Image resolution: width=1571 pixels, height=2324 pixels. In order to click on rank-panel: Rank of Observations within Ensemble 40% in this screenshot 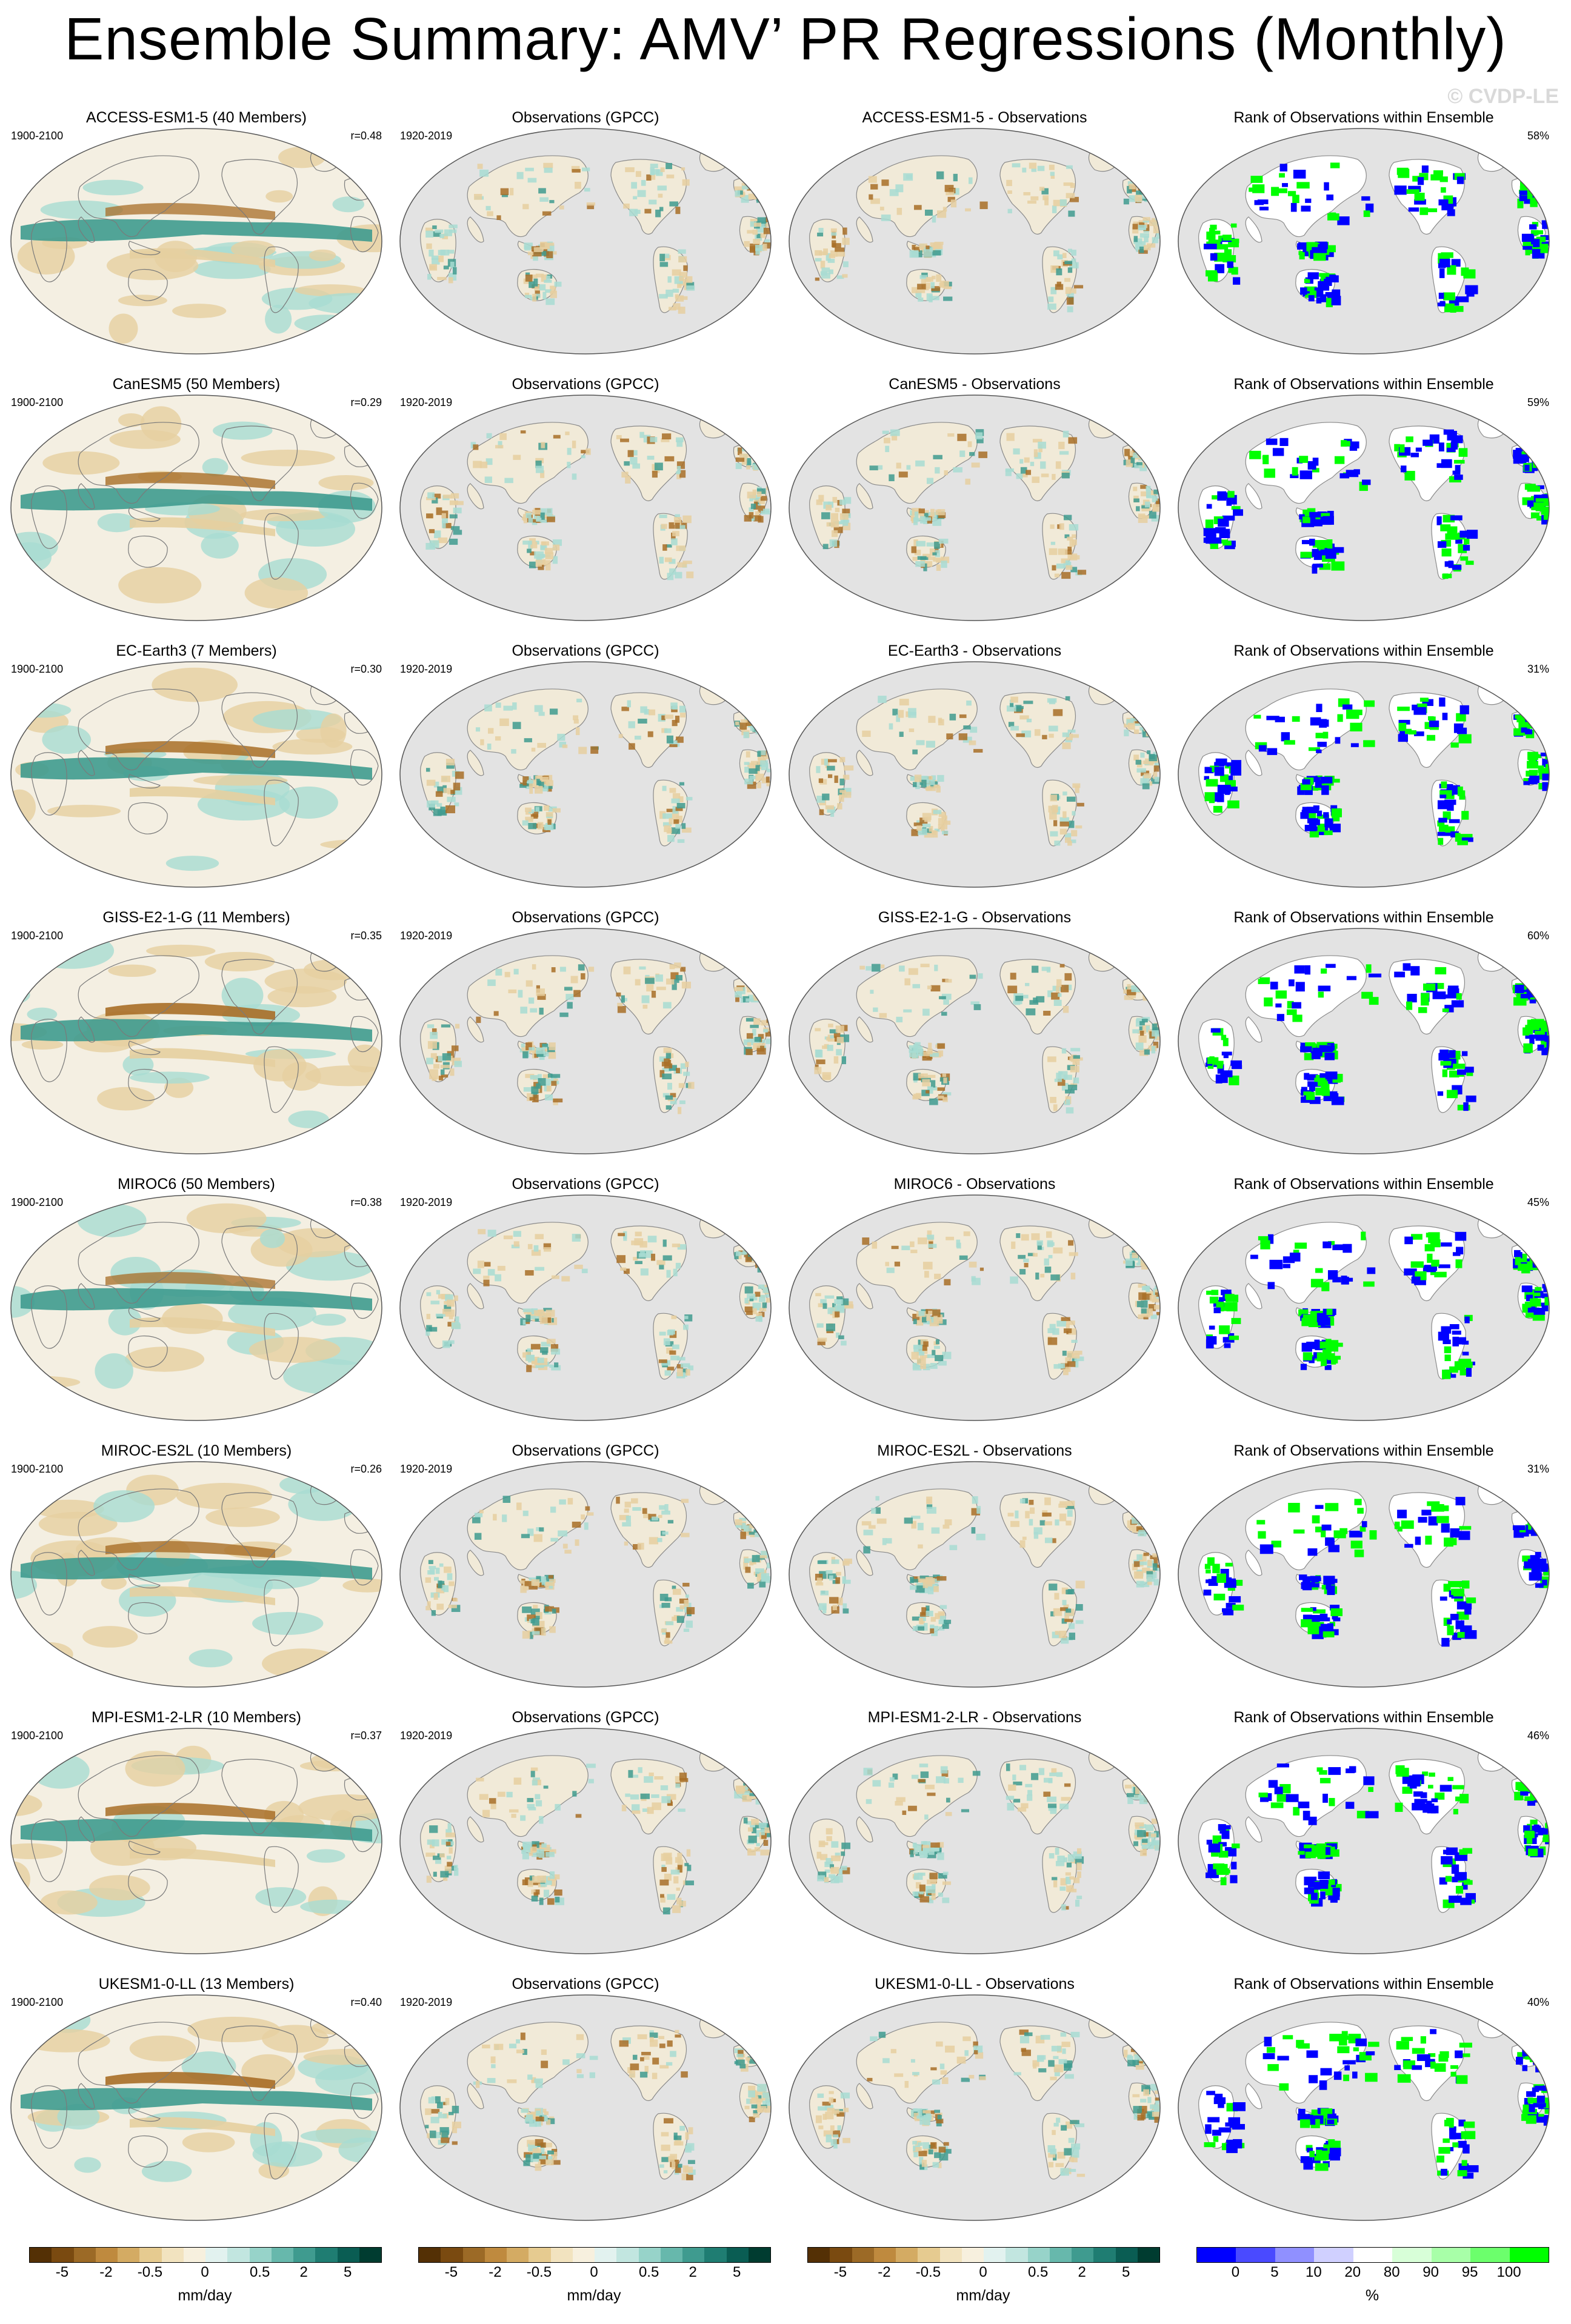, I will do `click(1364, 2107)`.